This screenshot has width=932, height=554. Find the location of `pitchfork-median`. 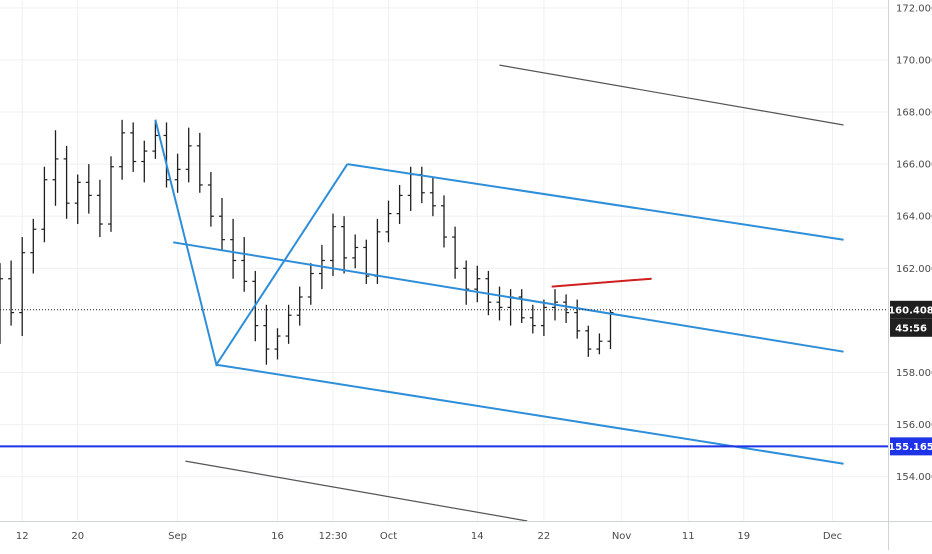

pitchfork-median is located at coordinates (508, 297).